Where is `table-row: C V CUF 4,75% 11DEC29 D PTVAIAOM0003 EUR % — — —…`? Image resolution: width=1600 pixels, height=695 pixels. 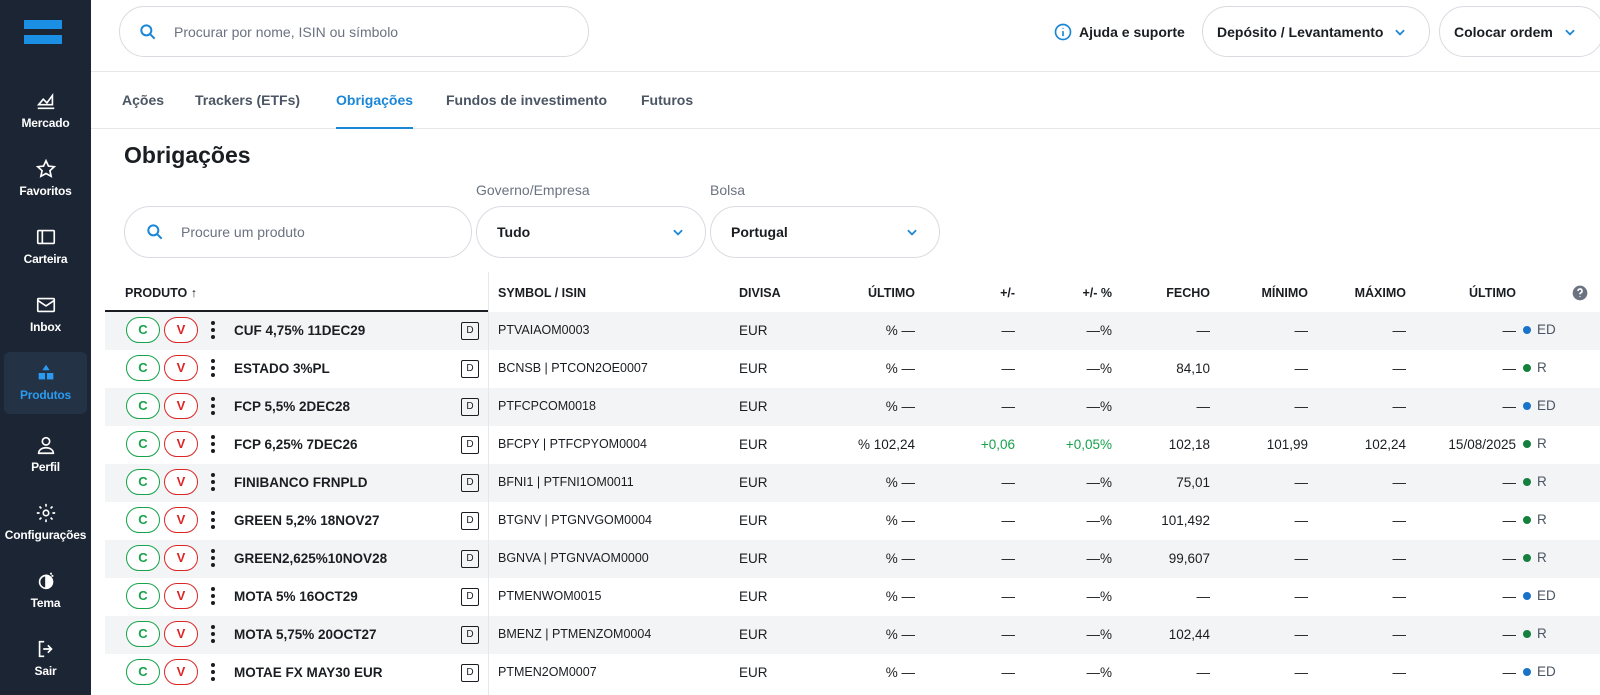
table-row: C V CUF 4,75% 11DEC29 D PTVAIAOM0003 EUR % — — —… is located at coordinates (852, 331).